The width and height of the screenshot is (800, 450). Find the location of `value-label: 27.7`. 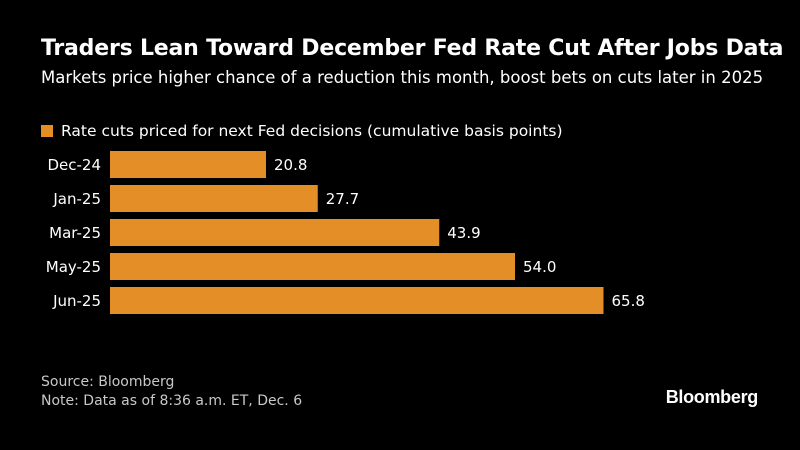

value-label: 27.7 is located at coordinates (342, 199).